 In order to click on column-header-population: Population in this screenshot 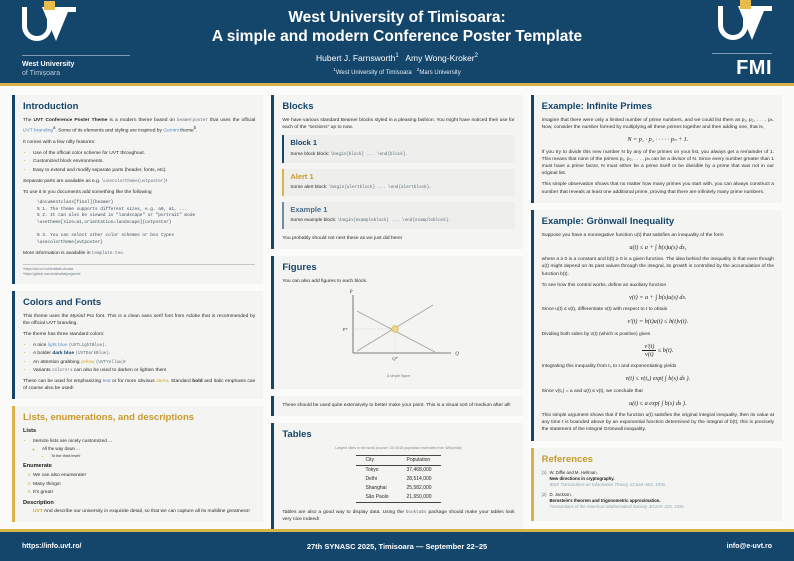, I will do `click(419, 461)`.